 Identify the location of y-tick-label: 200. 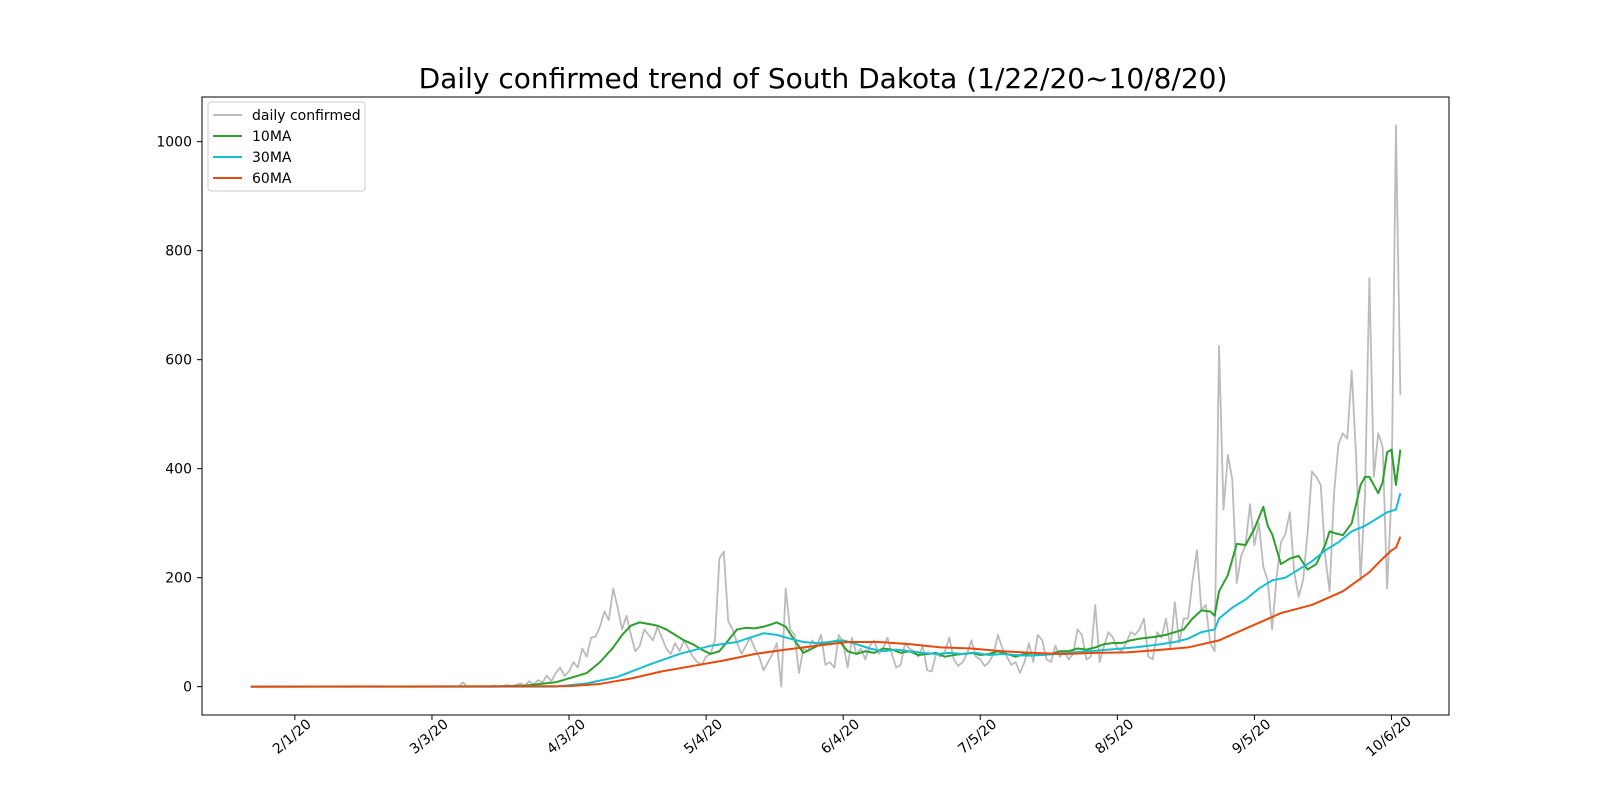
(178, 579).